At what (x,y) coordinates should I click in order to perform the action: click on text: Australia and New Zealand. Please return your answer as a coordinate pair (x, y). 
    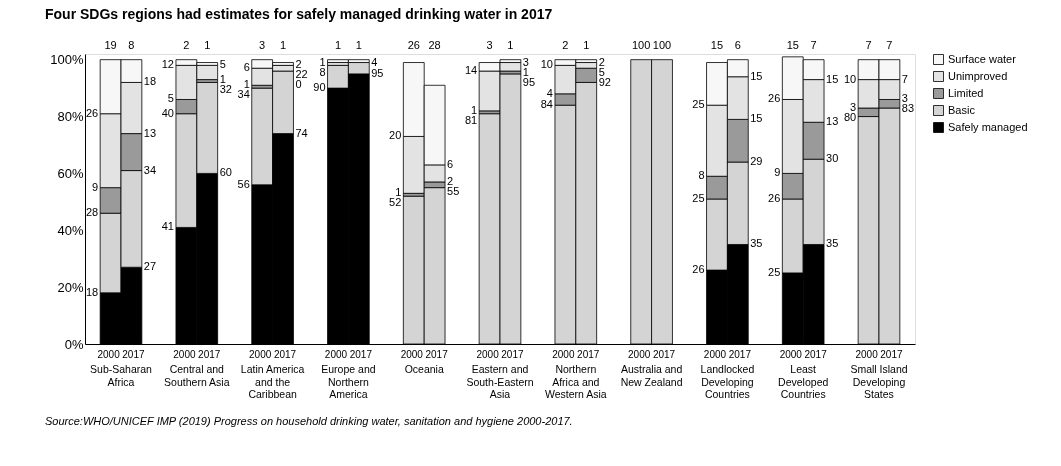
    Looking at the image, I should click on (651, 375).